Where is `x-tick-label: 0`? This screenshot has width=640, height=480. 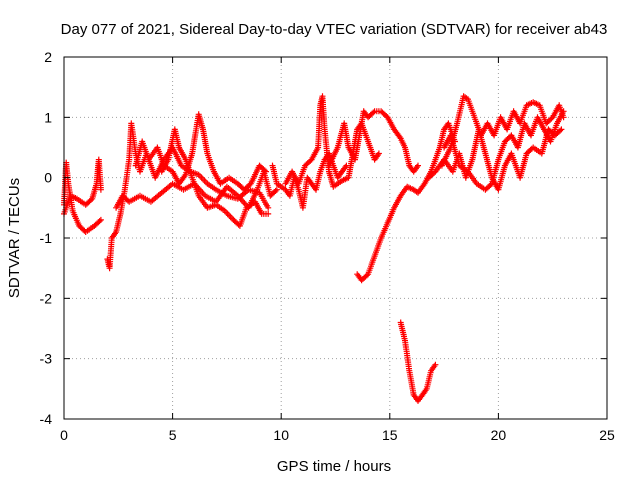 x-tick-label: 0 is located at coordinates (64, 435).